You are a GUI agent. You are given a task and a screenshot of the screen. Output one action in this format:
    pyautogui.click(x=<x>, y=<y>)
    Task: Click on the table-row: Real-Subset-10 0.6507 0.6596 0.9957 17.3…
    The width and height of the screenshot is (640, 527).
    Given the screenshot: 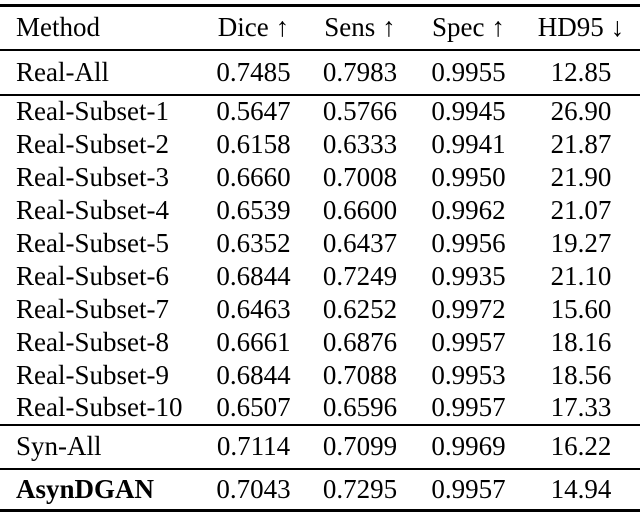 What is the action you would take?
    pyautogui.click(x=320, y=408)
    